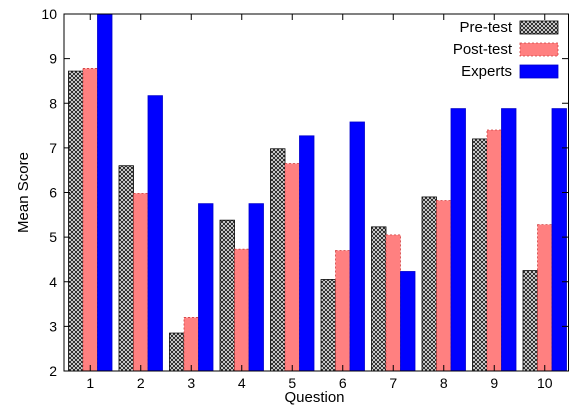 This screenshot has height=406, width=569. What do you see at coordinates (343, 383) in the screenshot?
I see `x-tick-label: 6` at bounding box center [343, 383].